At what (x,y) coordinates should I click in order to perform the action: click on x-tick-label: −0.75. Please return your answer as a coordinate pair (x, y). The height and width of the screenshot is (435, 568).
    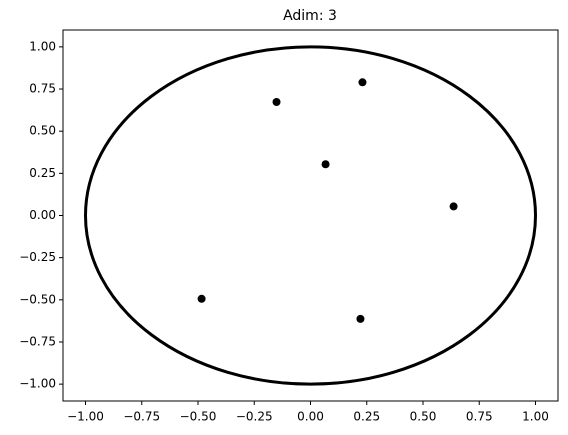
    Looking at the image, I should click on (141, 417).